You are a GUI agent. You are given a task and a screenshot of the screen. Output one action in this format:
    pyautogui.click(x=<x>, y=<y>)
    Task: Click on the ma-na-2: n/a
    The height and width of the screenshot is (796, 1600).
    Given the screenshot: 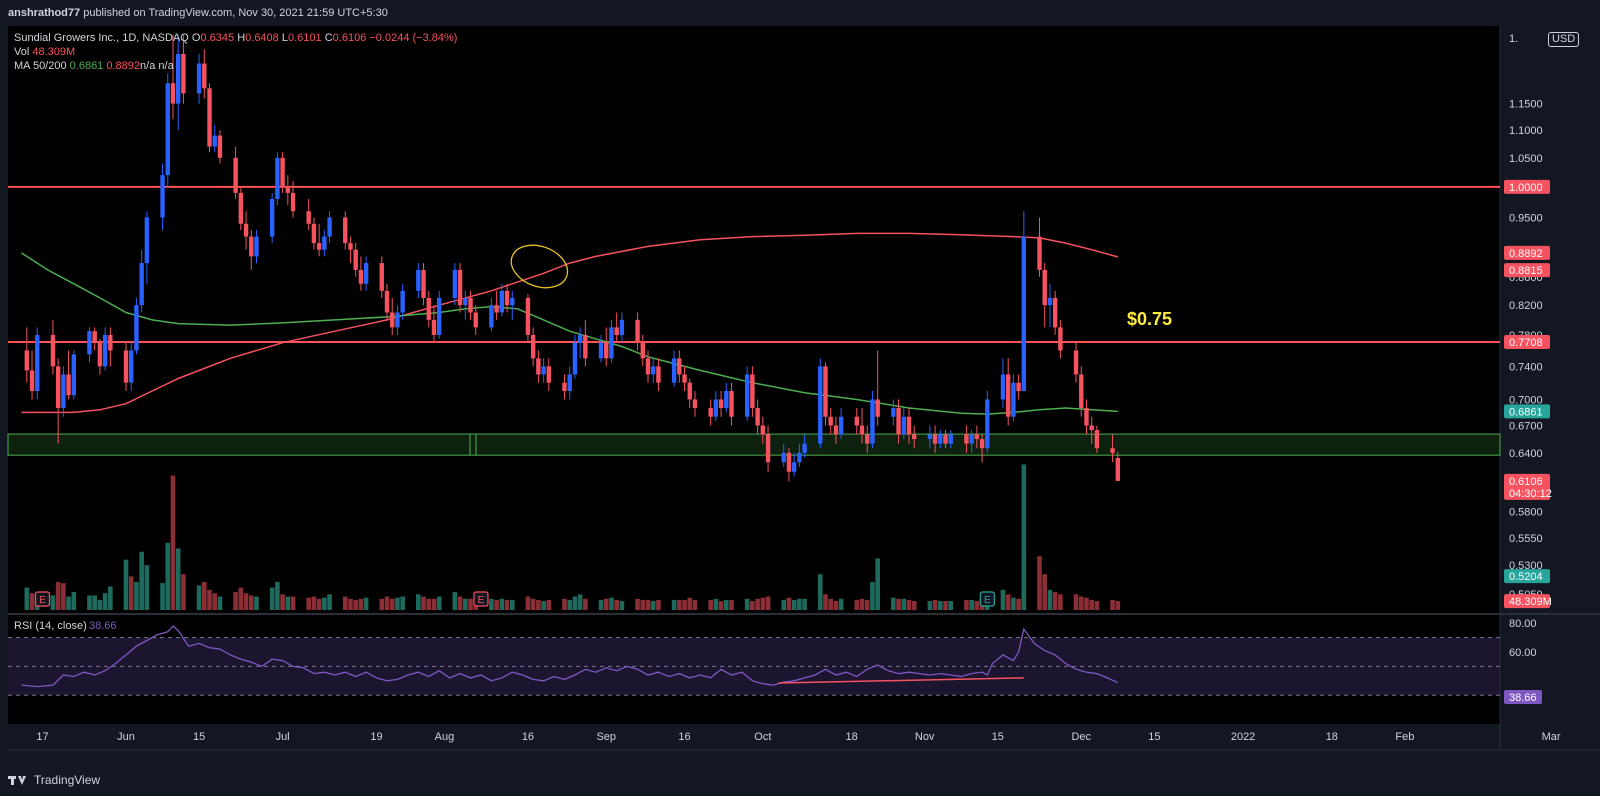 What is the action you would take?
    pyautogui.click(x=166, y=66)
    